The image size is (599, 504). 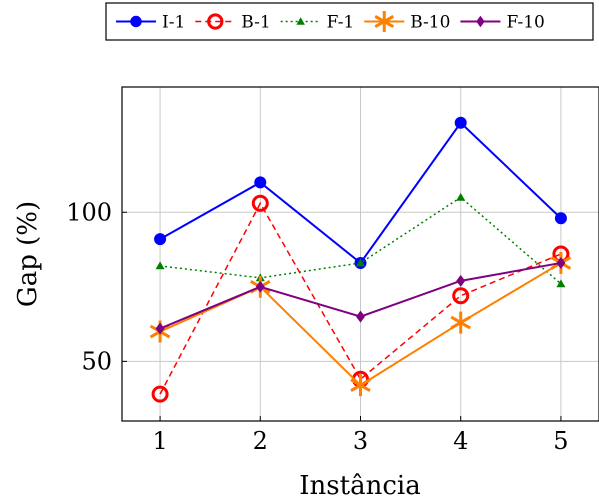 I want to click on legend-item: F-10, so click(x=502, y=23).